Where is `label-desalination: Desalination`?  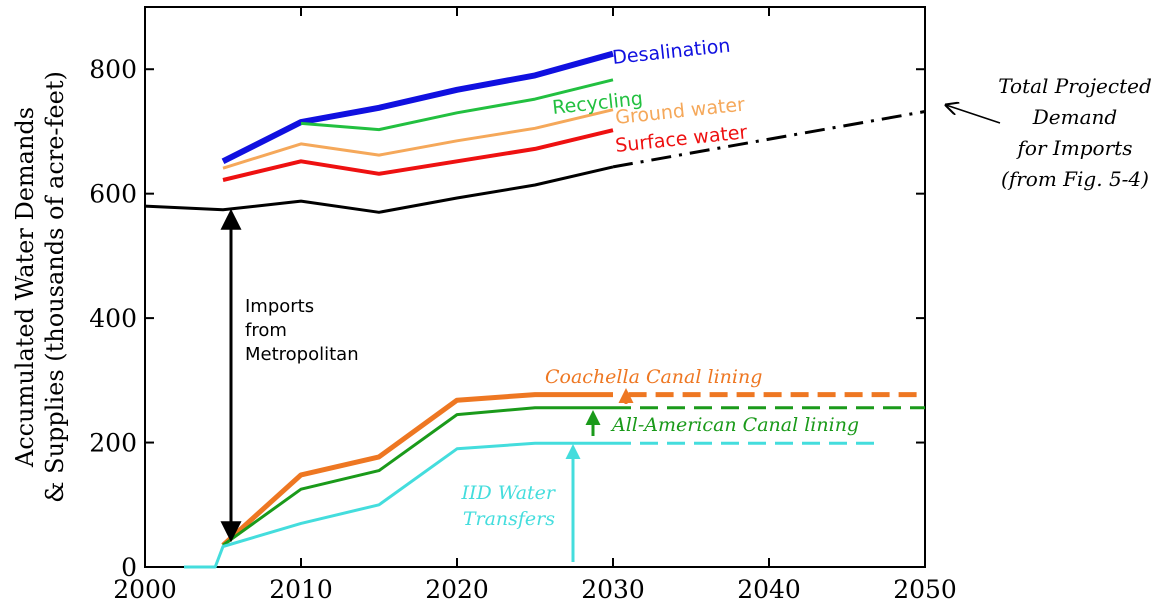 label-desalination: Desalination is located at coordinates (671, 52).